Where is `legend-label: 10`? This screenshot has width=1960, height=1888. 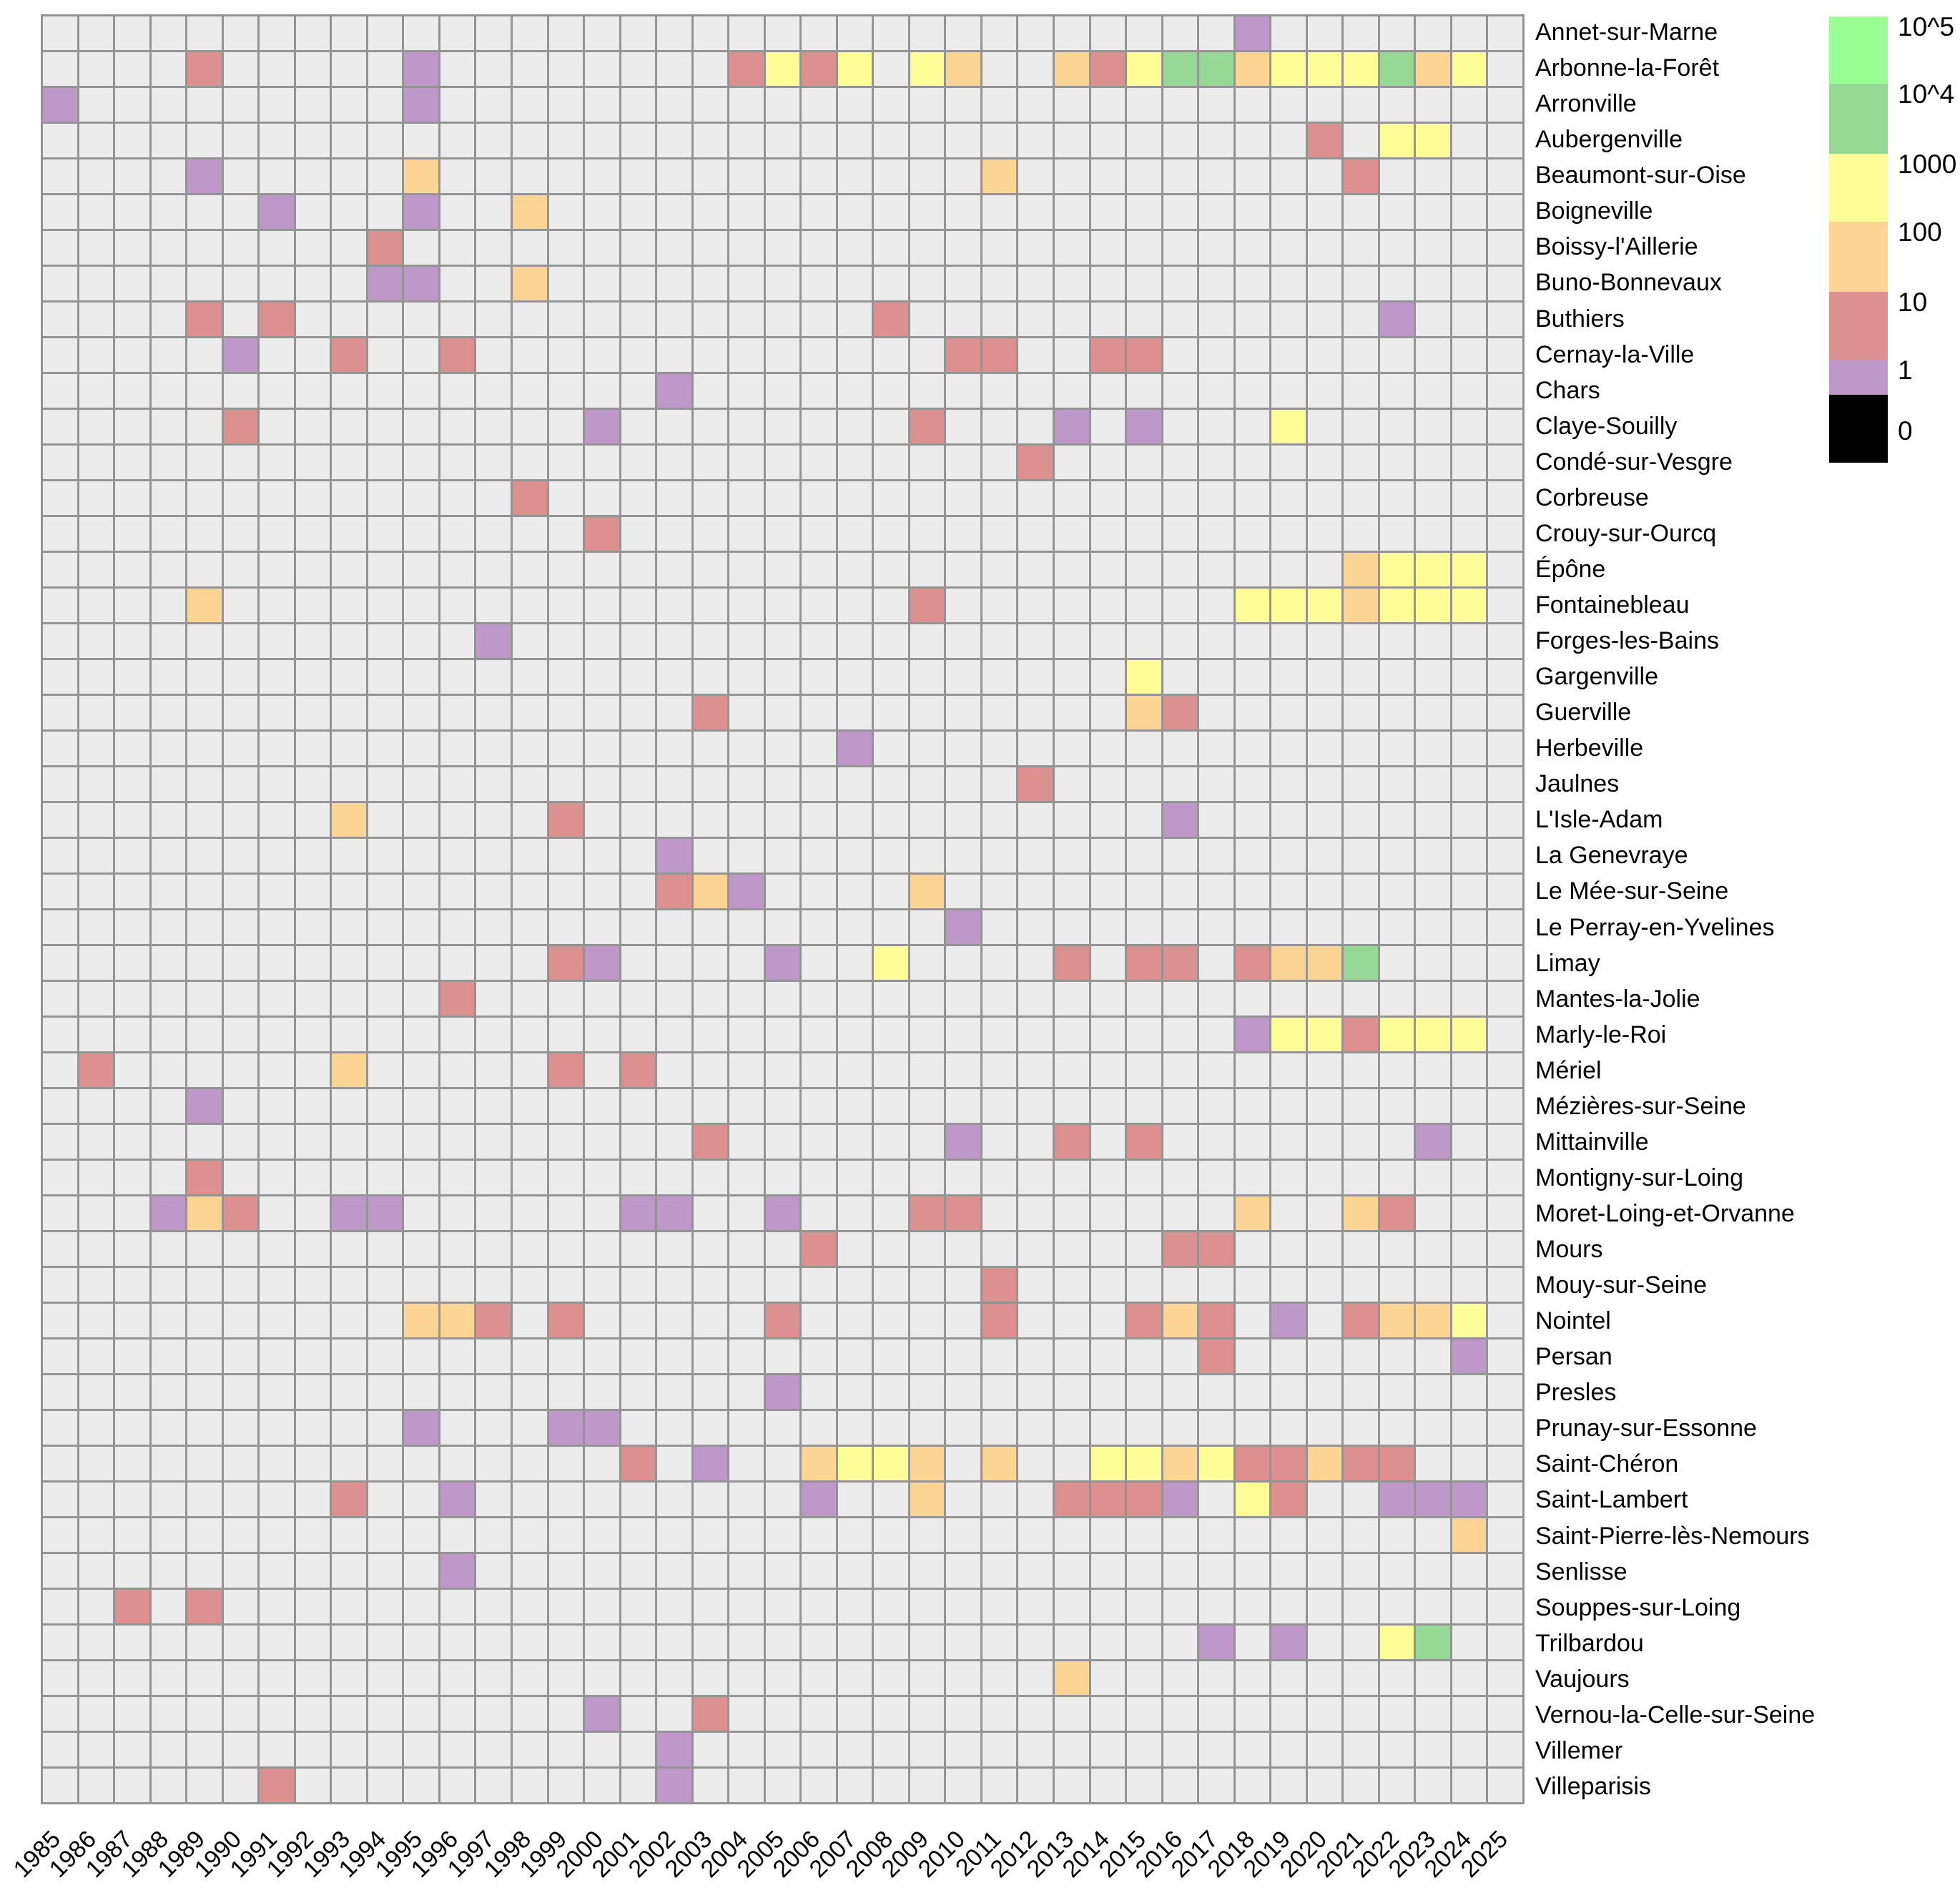
legend-label: 10 is located at coordinates (1913, 302).